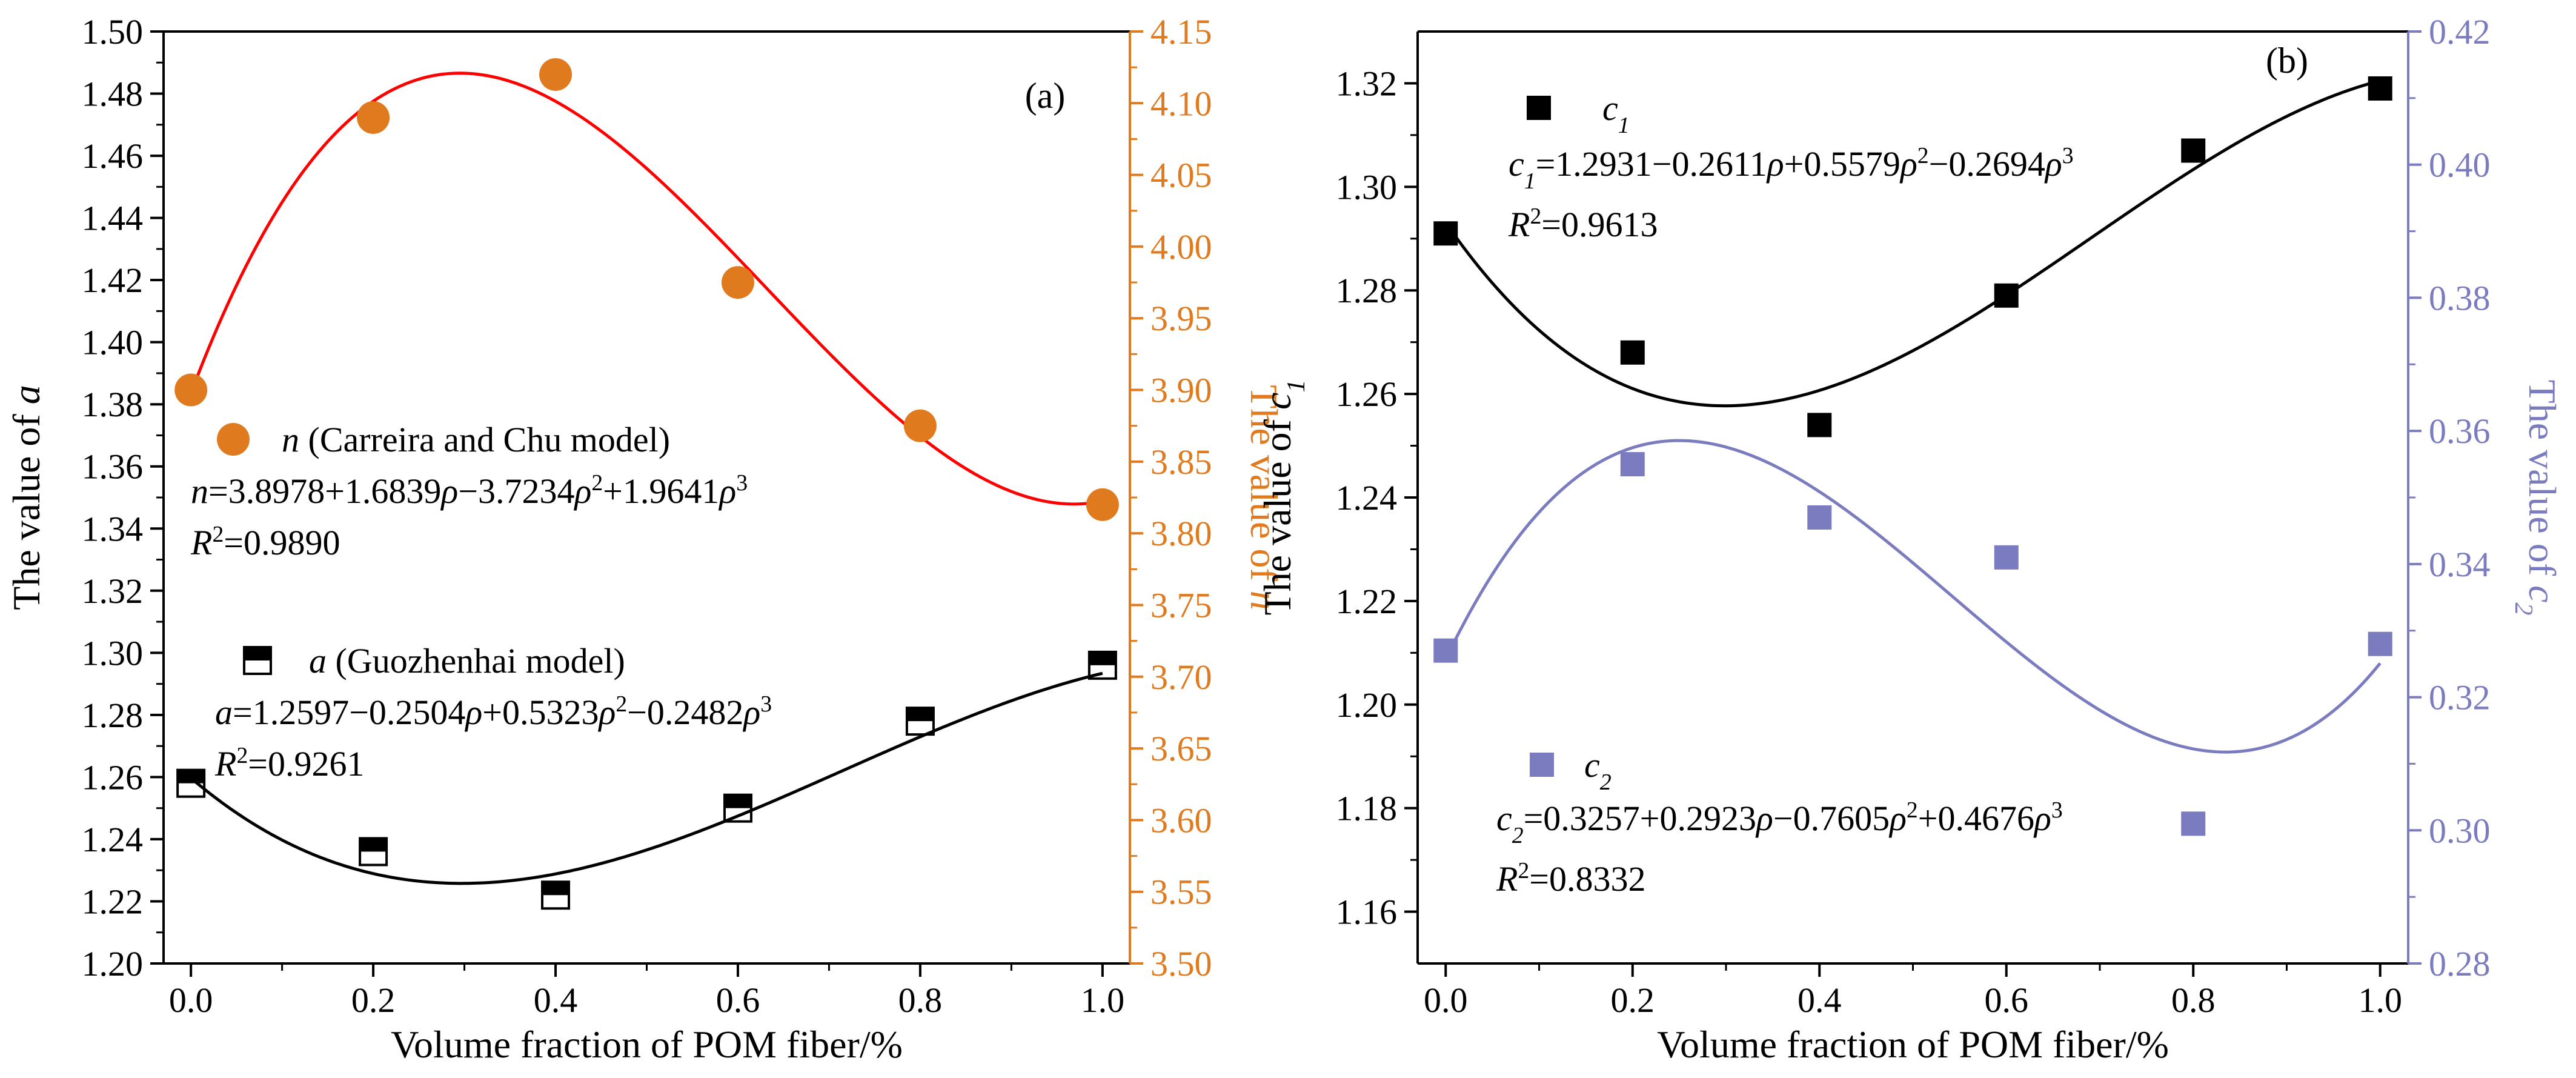 This screenshot has height=1078, width=2576. I want to click on a-fit-equation: a=1.2597−0.2504ρ+0.5323ρ2−0.2482ρ3, so click(494, 711).